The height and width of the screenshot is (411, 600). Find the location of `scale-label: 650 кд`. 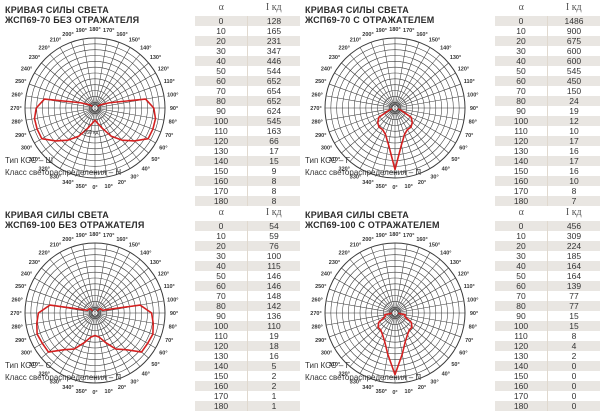

scale-label: 650 кд is located at coordinates (91, 133).